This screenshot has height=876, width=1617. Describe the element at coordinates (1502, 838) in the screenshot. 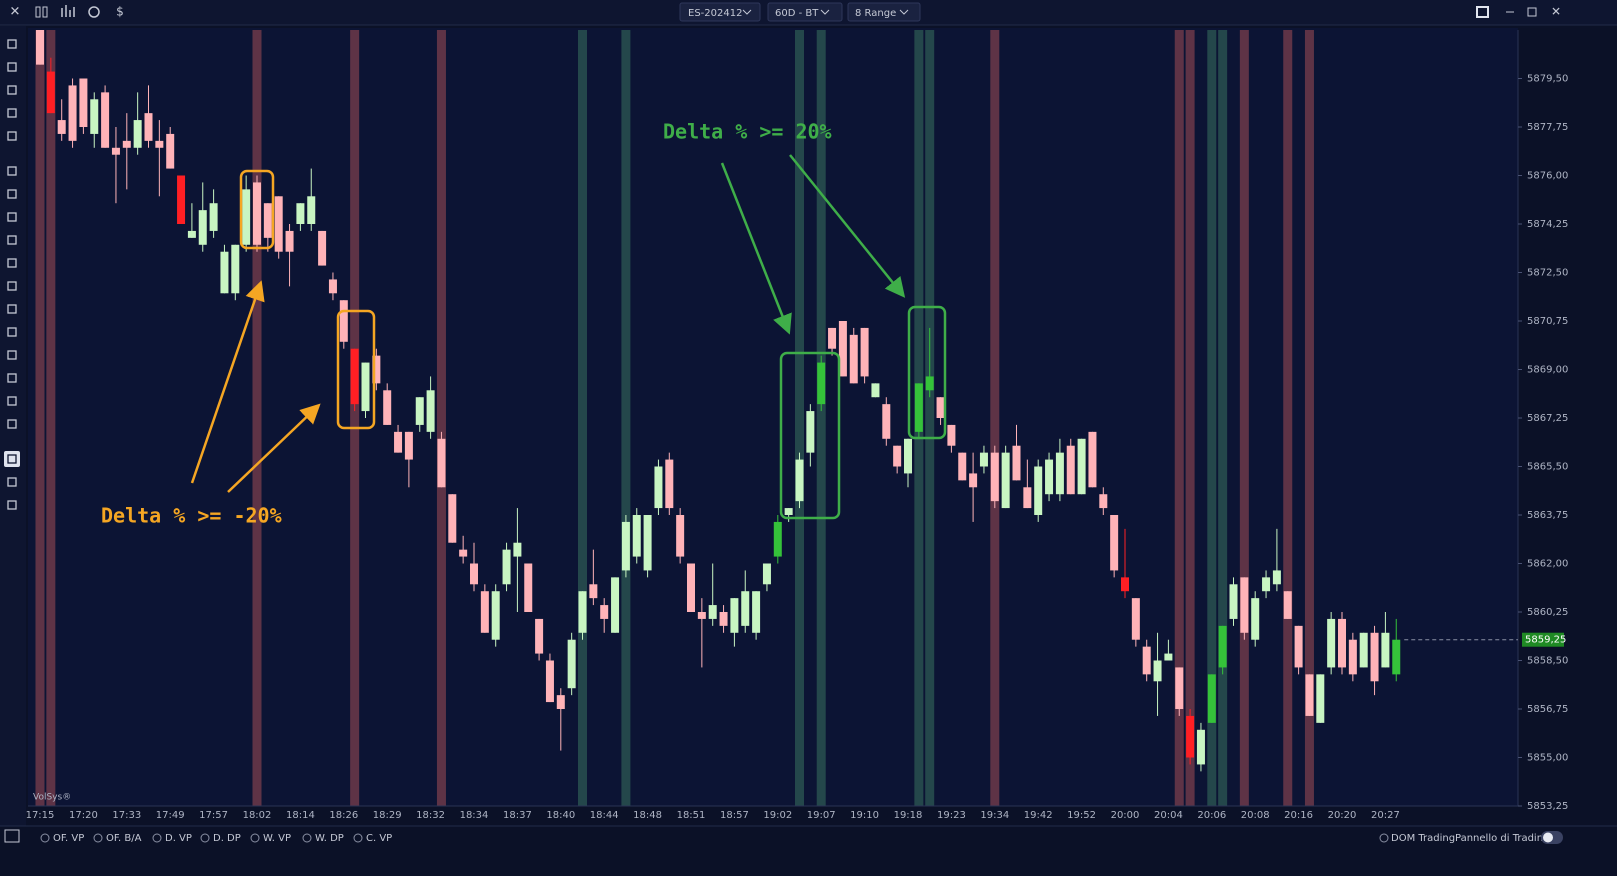

I see `trading-panel: Pannello di Trading` at that location.